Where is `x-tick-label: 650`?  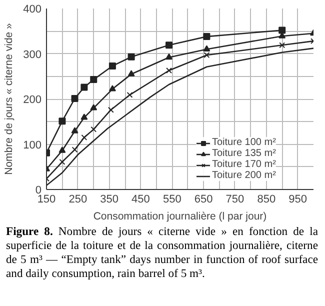
x-tick-label: 650 is located at coordinates (203, 200).